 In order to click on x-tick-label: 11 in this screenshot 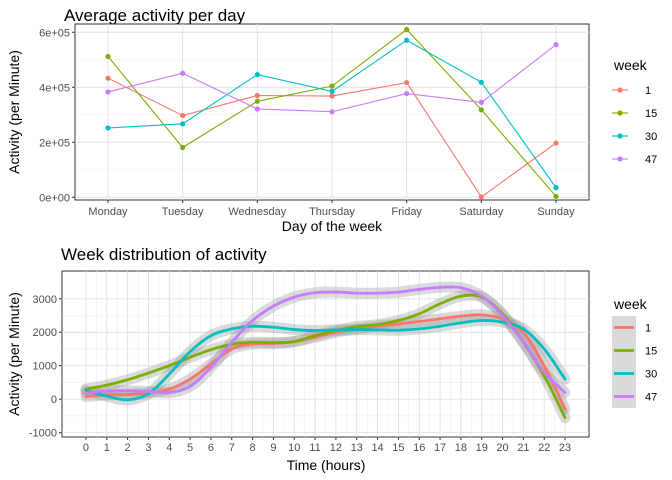, I will do `click(314, 448)`.